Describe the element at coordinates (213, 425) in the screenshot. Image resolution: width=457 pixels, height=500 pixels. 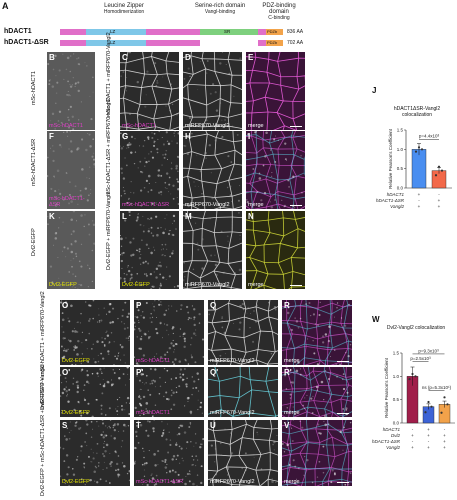
I see `panel-letter: U` at that location.